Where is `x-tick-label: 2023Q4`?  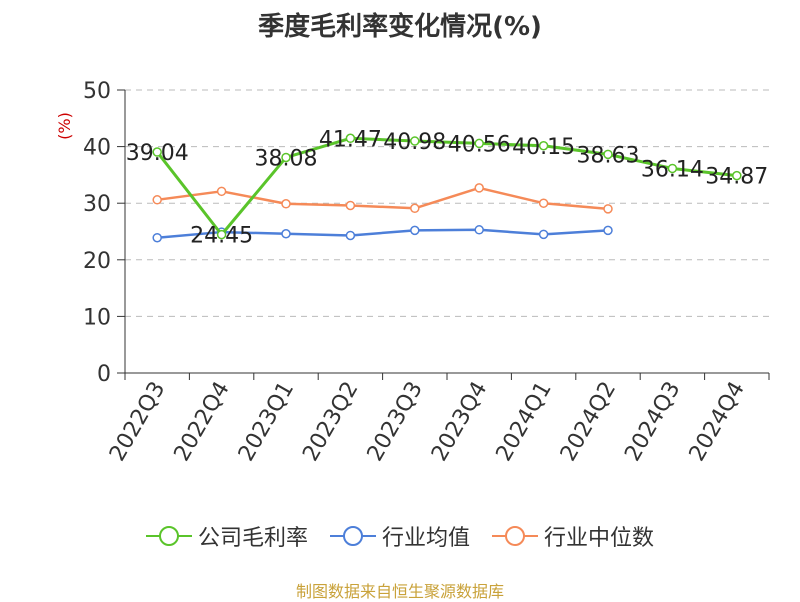 x-tick-label: 2023Q4 is located at coordinates (459, 422).